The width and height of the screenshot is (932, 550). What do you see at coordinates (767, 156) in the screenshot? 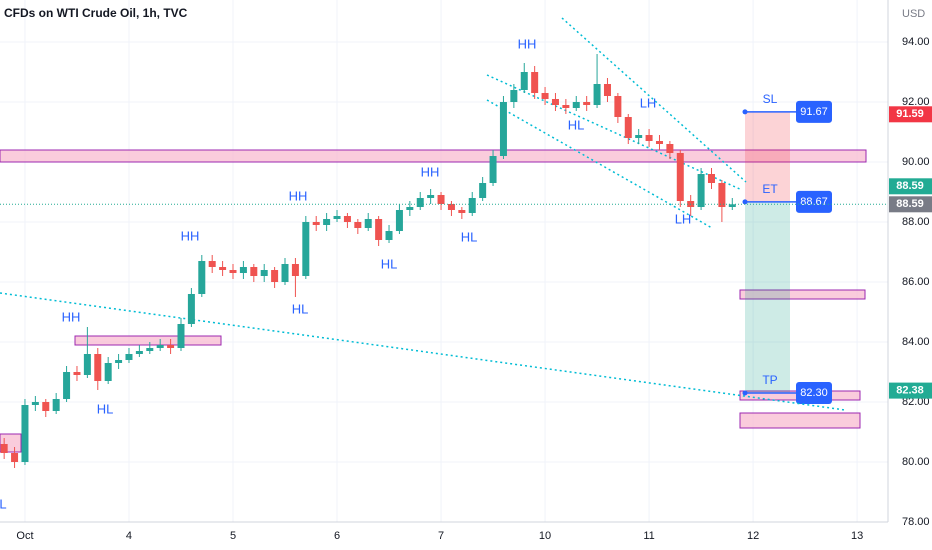
I see `risk-zone` at bounding box center [767, 156].